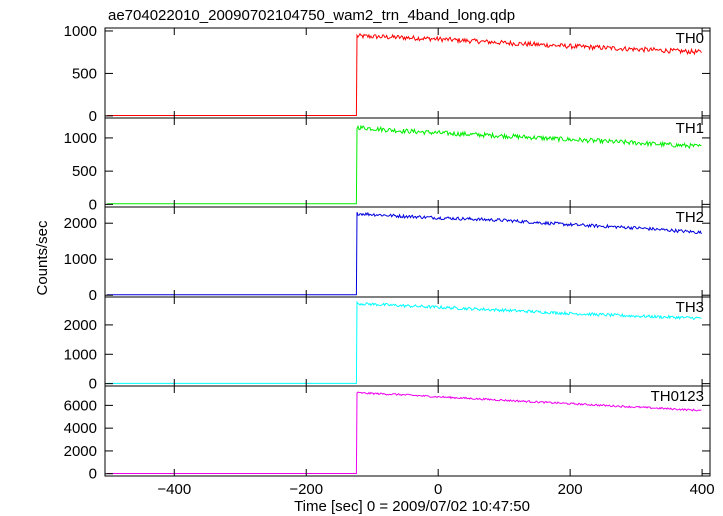  What do you see at coordinates (690, 217) in the screenshot?
I see `panel-label-th2: TH2` at bounding box center [690, 217].